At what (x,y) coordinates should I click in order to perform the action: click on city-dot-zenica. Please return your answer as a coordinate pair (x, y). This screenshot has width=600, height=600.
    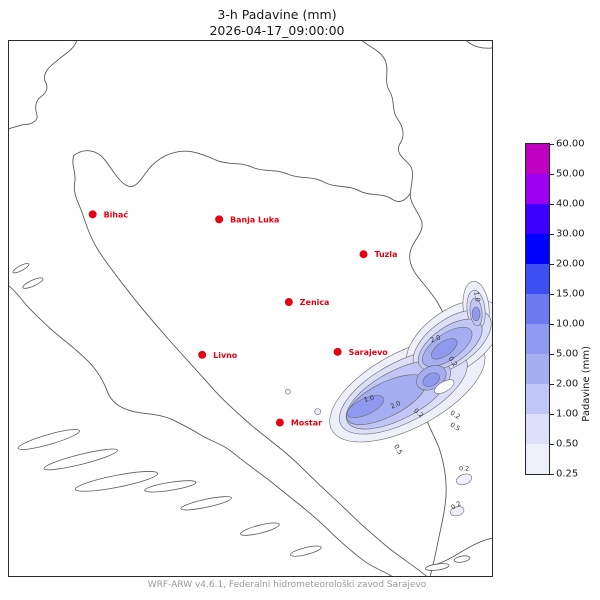
    Looking at the image, I should click on (288, 302).